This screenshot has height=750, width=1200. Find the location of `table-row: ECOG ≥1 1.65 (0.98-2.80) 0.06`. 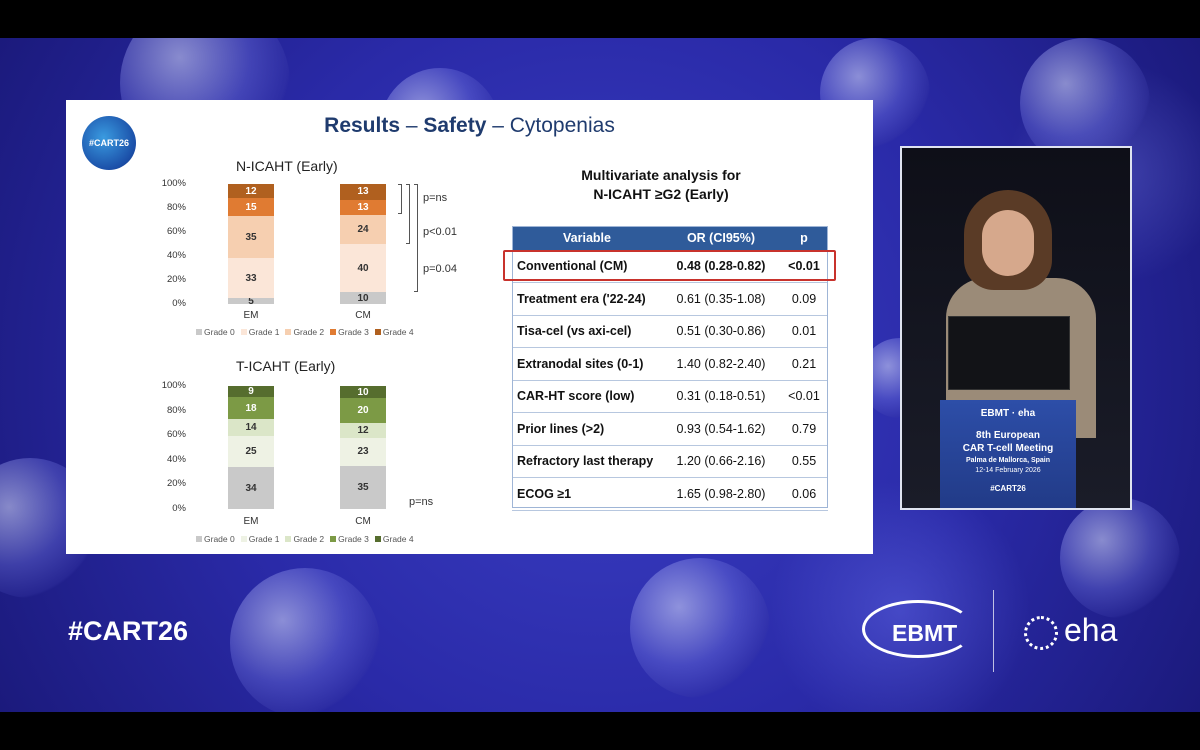

table-row: ECOG ≥1 1.65 (0.98-2.80) 0.06 is located at coordinates (670, 494).